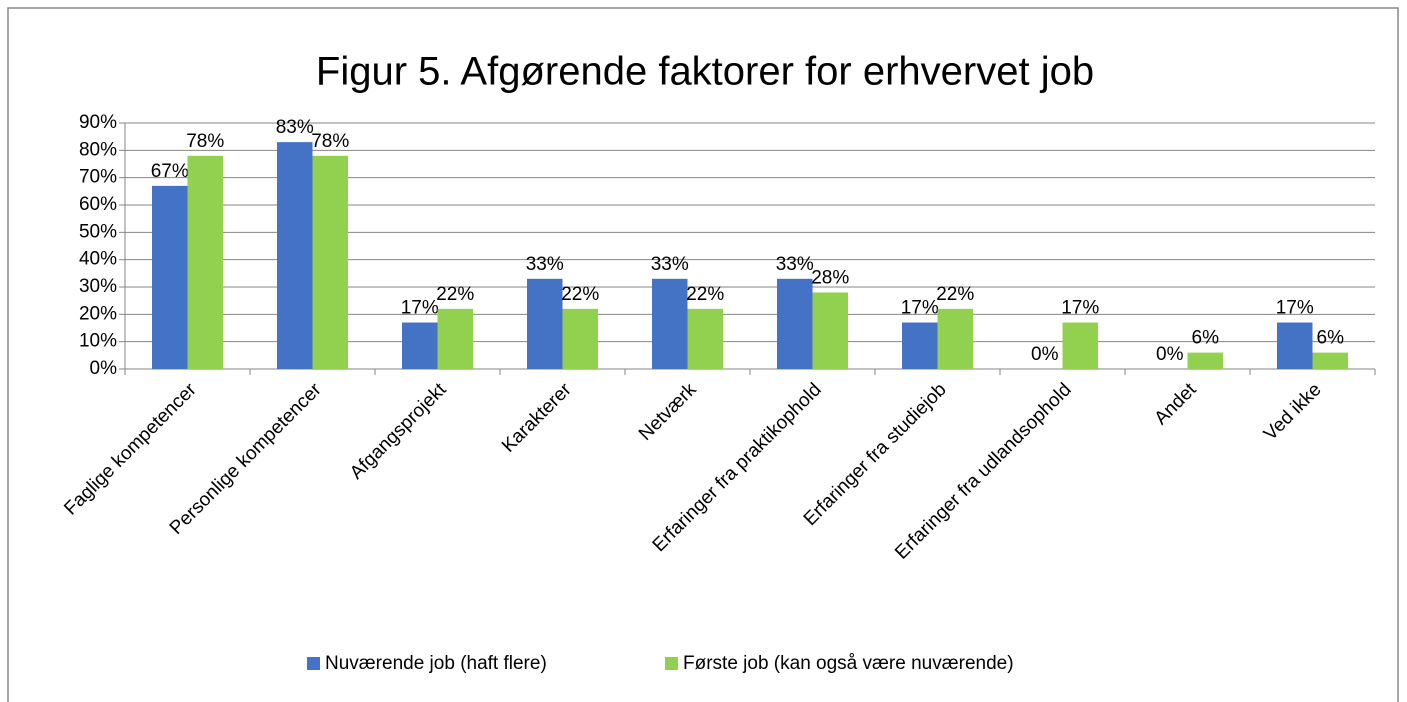  What do you see at coordinates (104, 368) in the screenshot?
I see `y-tick-label: 0%` at bounding box center [104, 368].